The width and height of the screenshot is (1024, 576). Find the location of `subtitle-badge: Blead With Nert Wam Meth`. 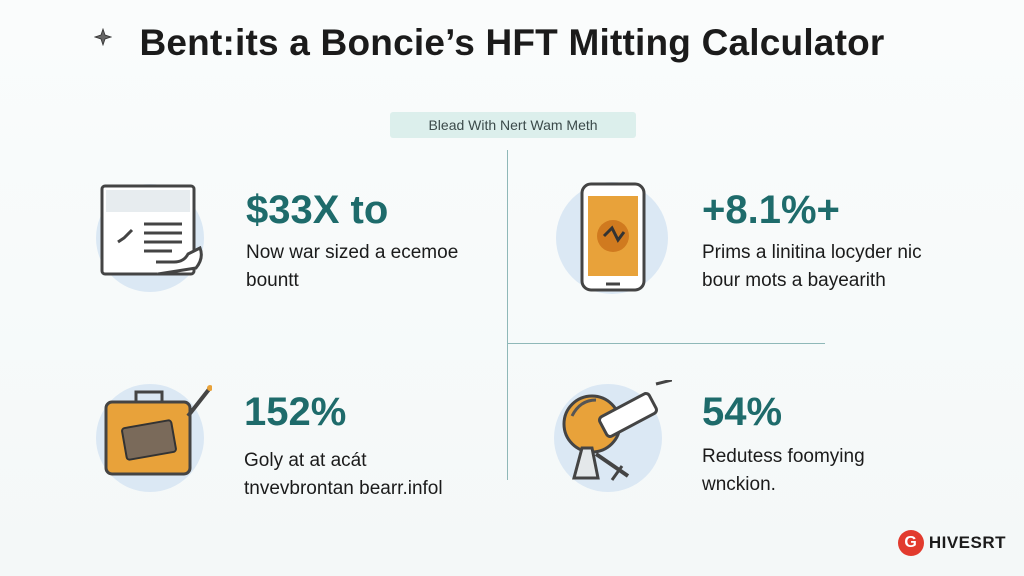

subtitle-badge: Blead With Nert Wam Meth is located at coordinates (513, 125).